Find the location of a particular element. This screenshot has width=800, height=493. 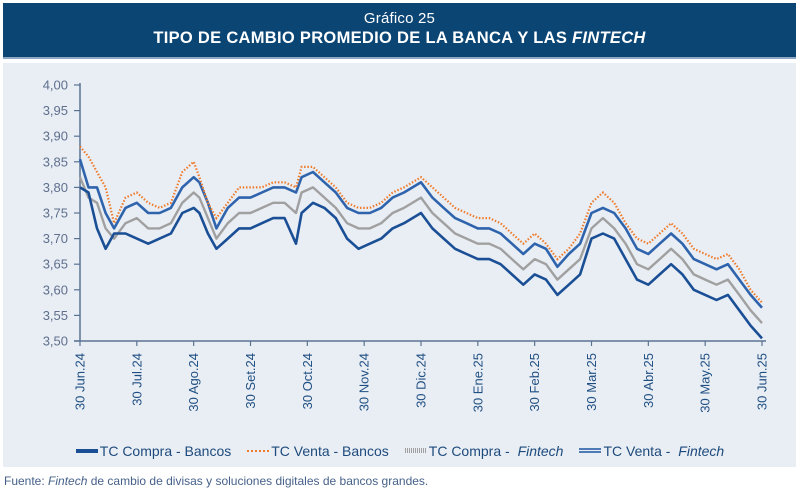

x-tick-label: 30 Ago.24 is located at coordinates (193, 382).